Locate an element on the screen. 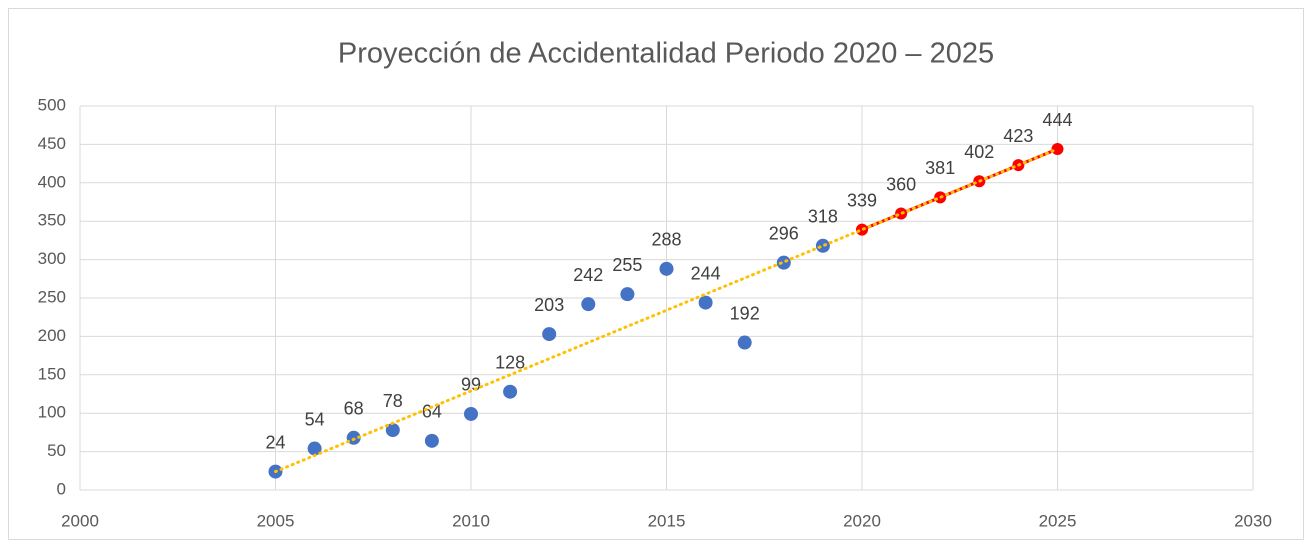 The width and height of the screenshot is (1312, 548). y-tick-label: 400 is located at coordinates (52, 181).